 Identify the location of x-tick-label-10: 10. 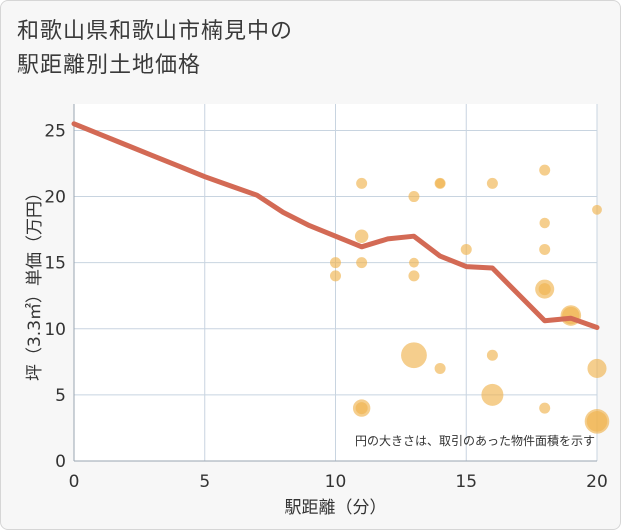
(336, 482).